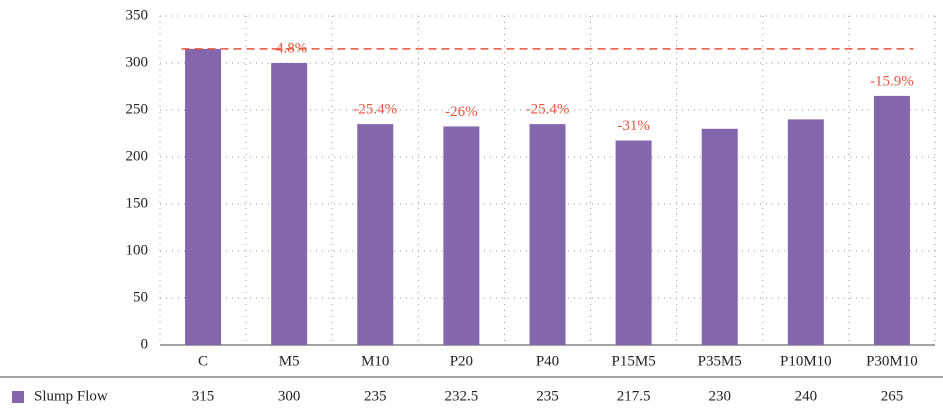 Image resolution: width=943 pixels, height=417 pixels. I want to click on y-tick-label: 0, so click(145, 344).